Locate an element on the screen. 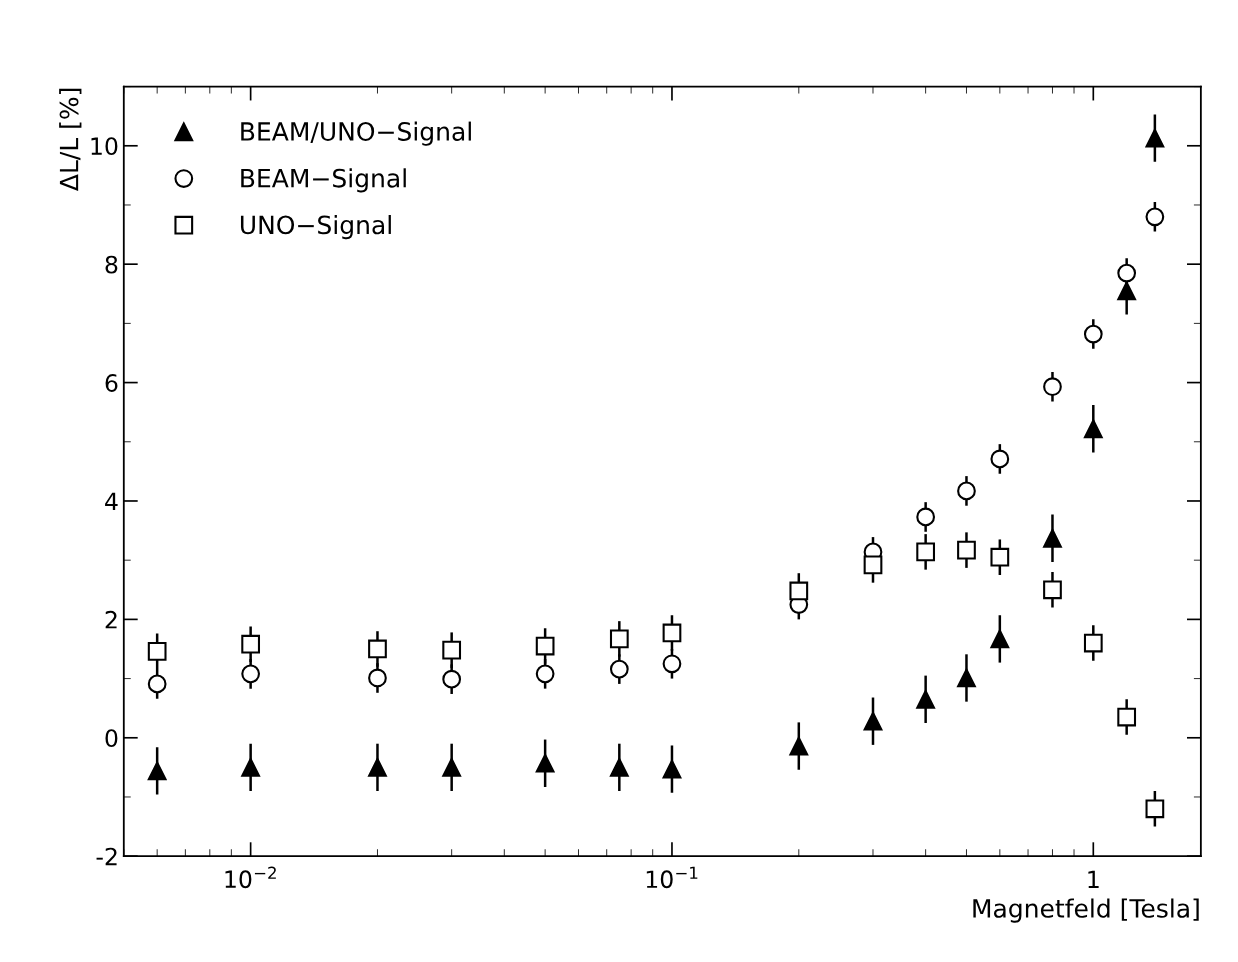  y-tick-label: 8 is located at coordinates (111, 264).